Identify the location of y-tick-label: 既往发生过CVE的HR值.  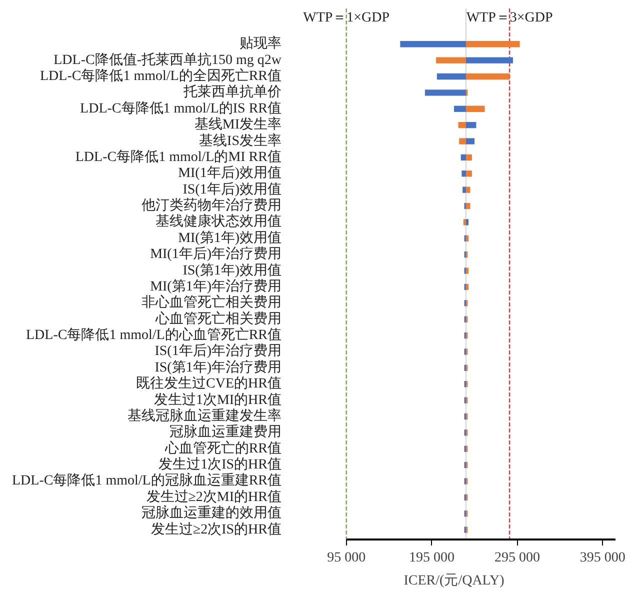
(209, 384).